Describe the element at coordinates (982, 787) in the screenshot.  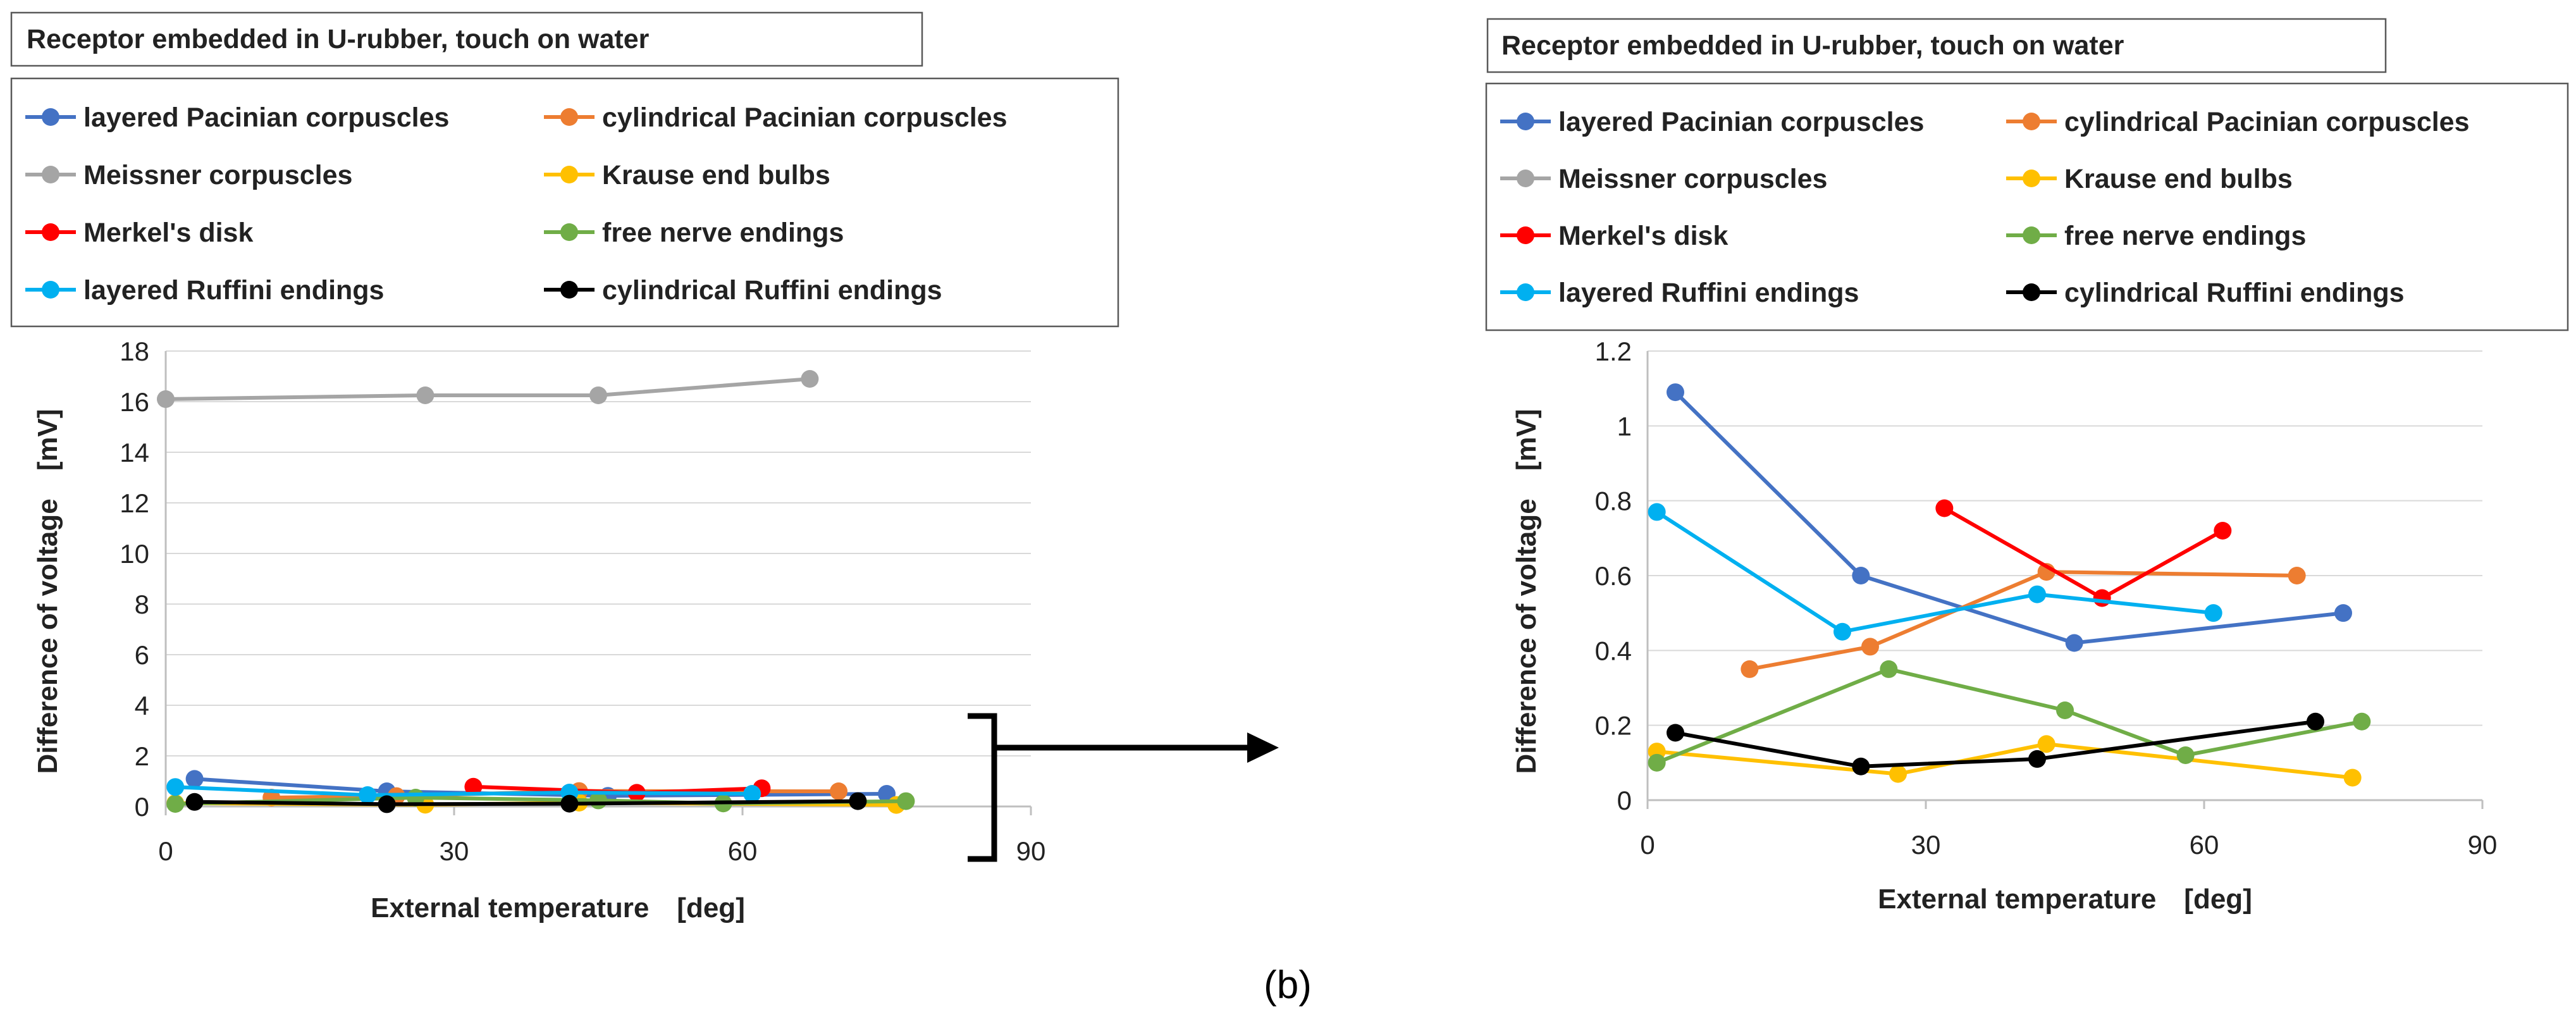
I see `zoom-bracket` at that location.